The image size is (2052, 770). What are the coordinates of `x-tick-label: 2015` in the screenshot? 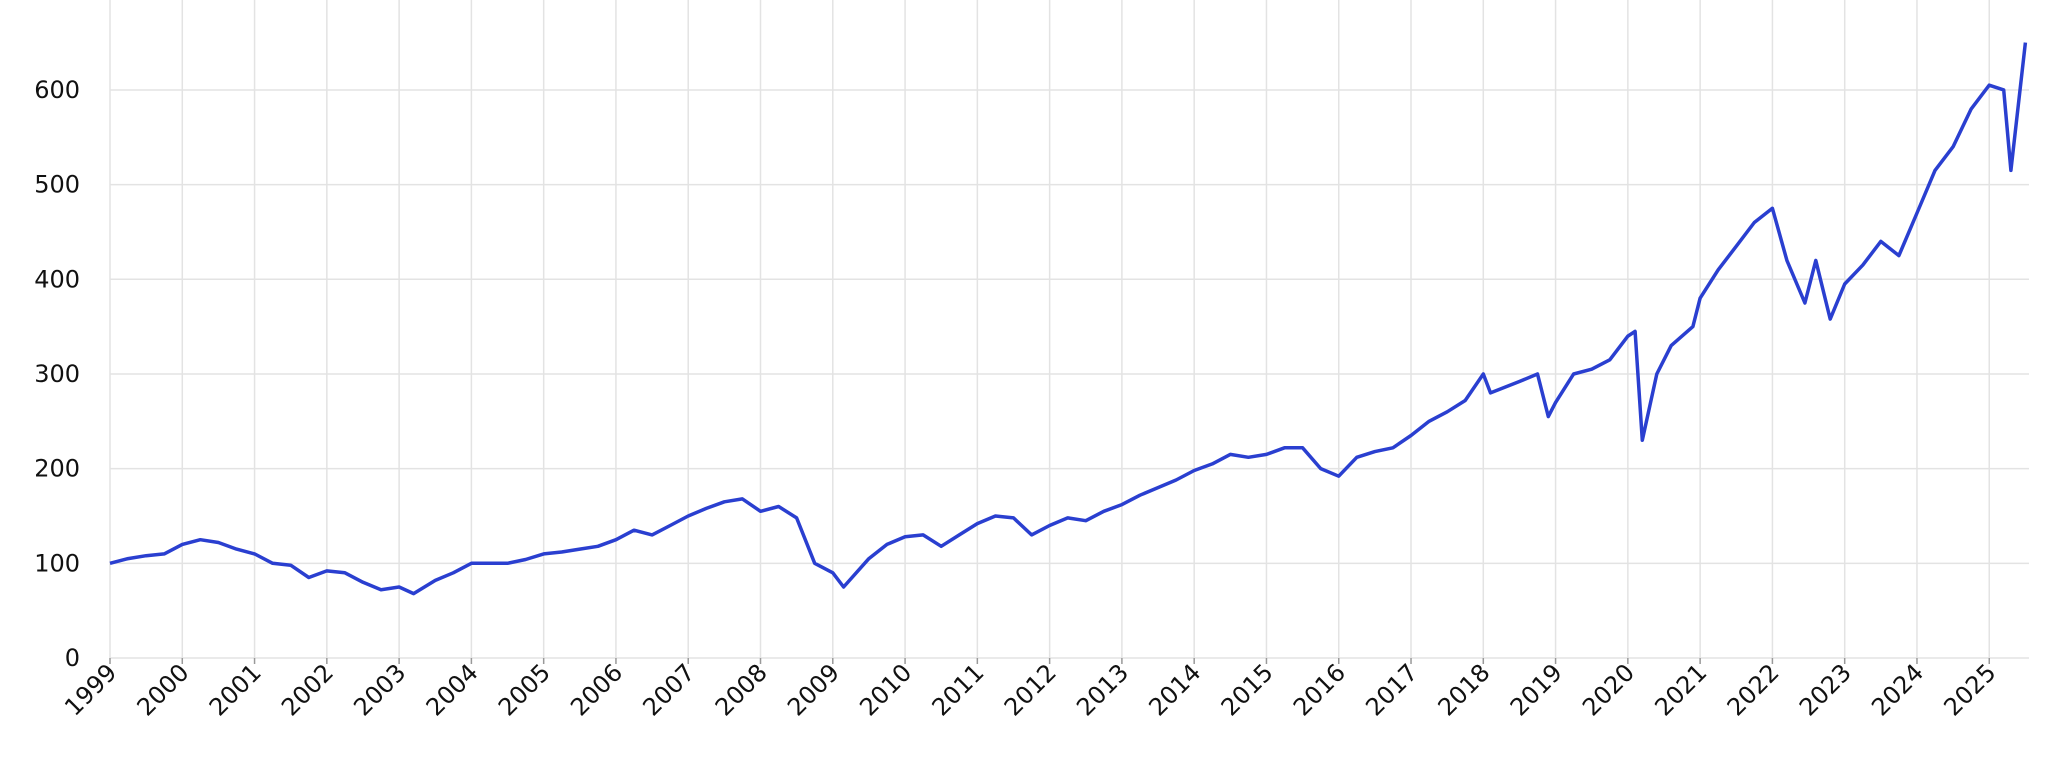 It's located at (1247, 689).